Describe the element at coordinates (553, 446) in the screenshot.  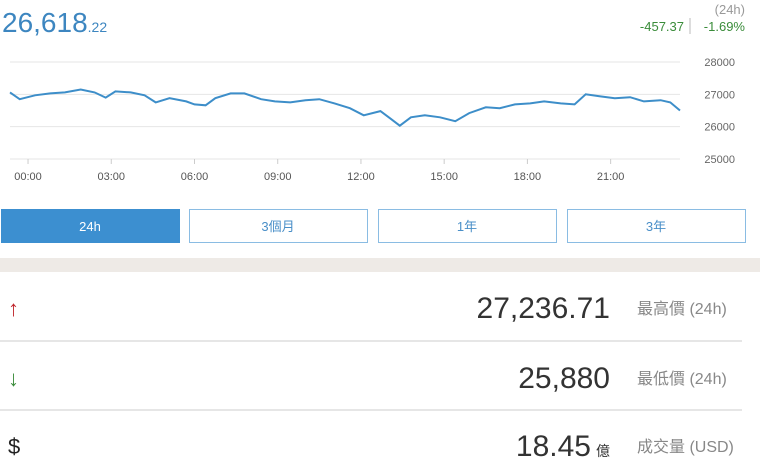
I see `stat-value: 18.45` at that location.